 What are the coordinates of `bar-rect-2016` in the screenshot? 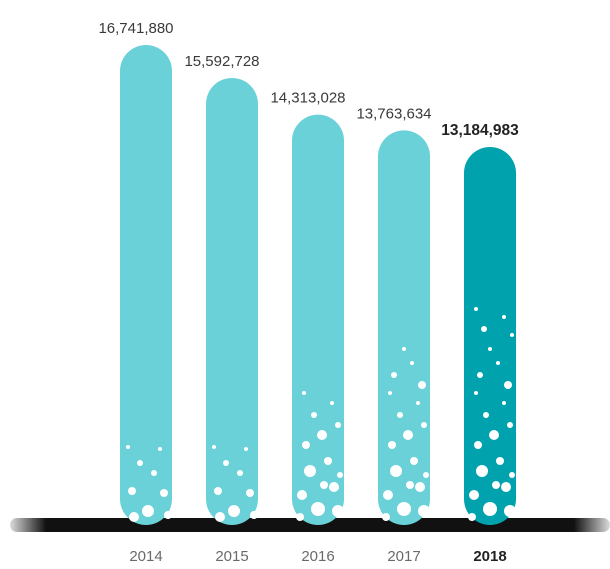 It's located at (318, 319).